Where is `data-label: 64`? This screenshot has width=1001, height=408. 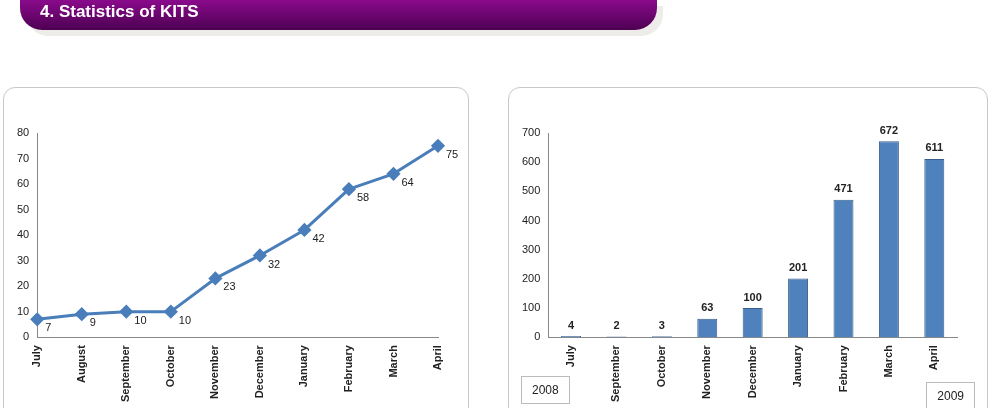
data-label: 64 is located at coordinates (407, 181).